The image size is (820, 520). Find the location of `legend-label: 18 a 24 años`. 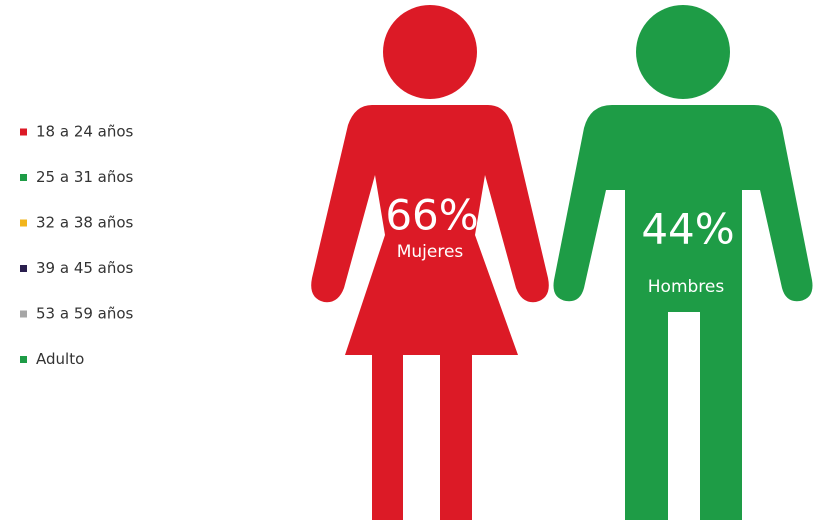

legend-label: 18 a 24 años is located at coordinates (85, 132).